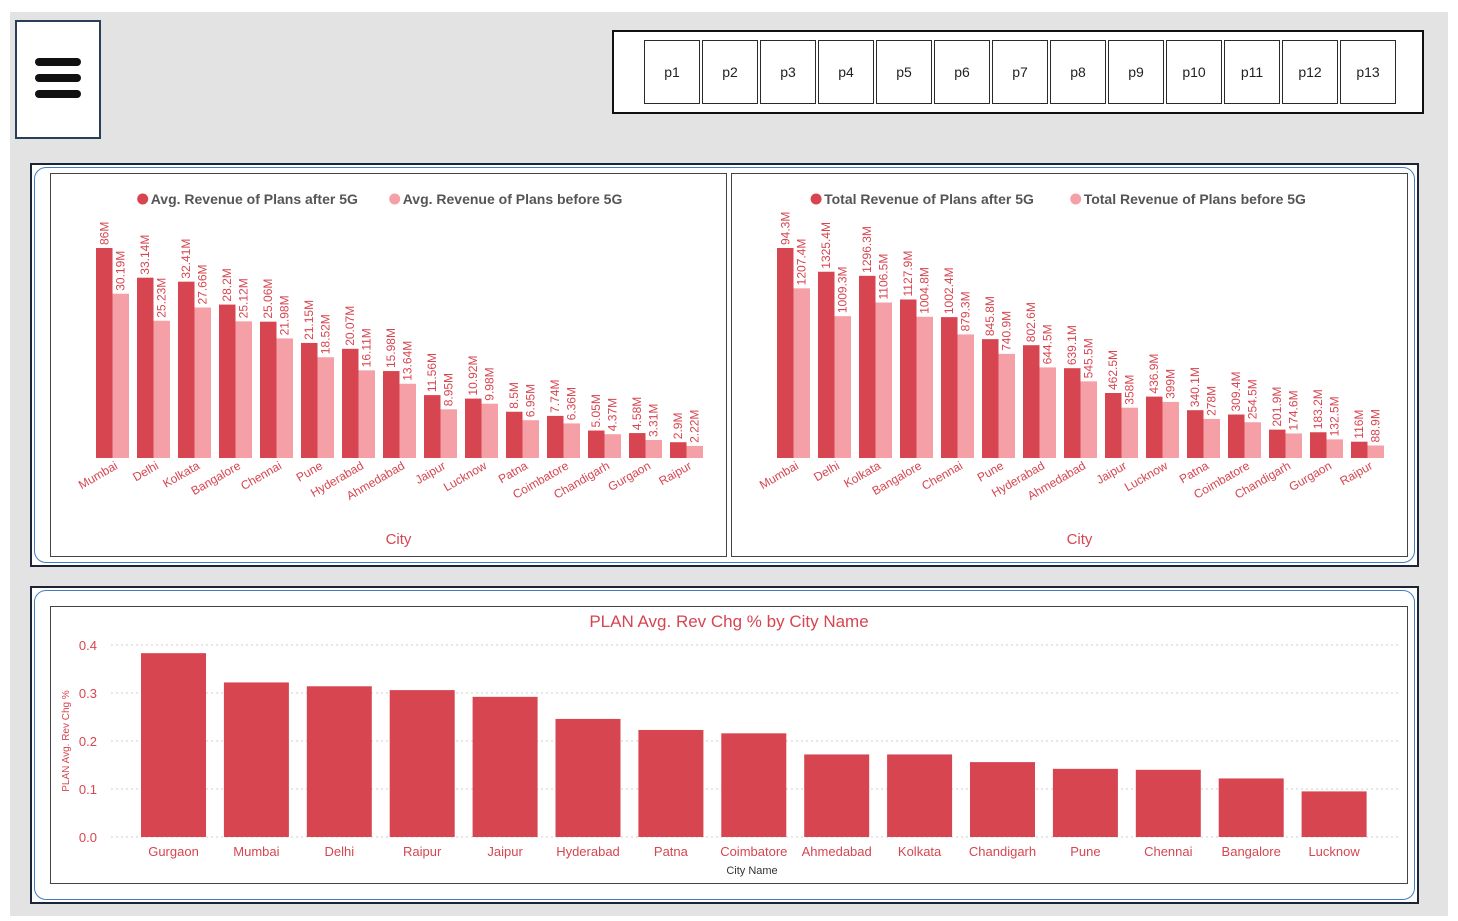  What do you see at coordinates (826, 364) in the screenshot?
I see `bar-after-delhi` at bounding box center [826, 364].